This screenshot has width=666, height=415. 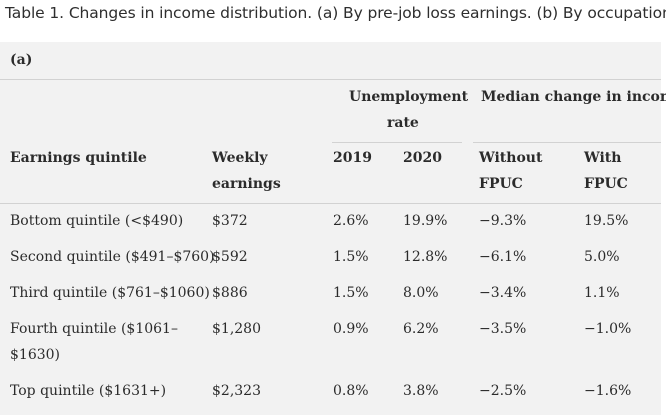 I want to click on rate-2020-cell: 8.0%, so click(x=421, y=293).